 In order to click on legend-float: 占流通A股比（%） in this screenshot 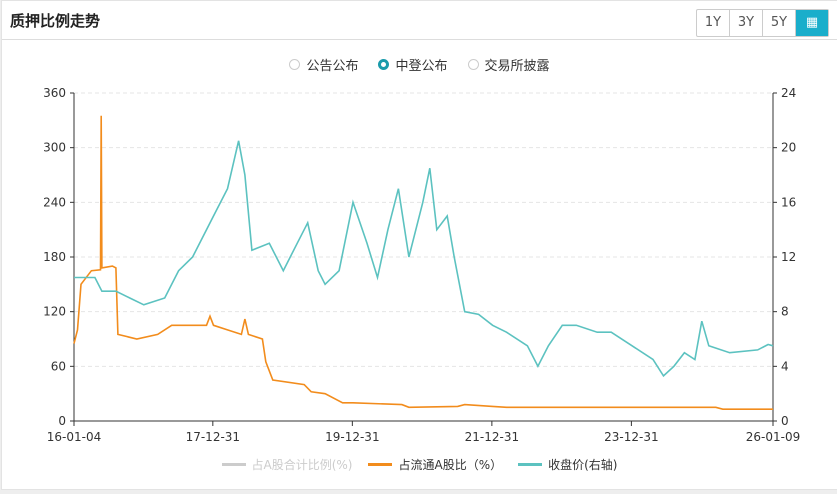, I will do `click(435, 464)`.